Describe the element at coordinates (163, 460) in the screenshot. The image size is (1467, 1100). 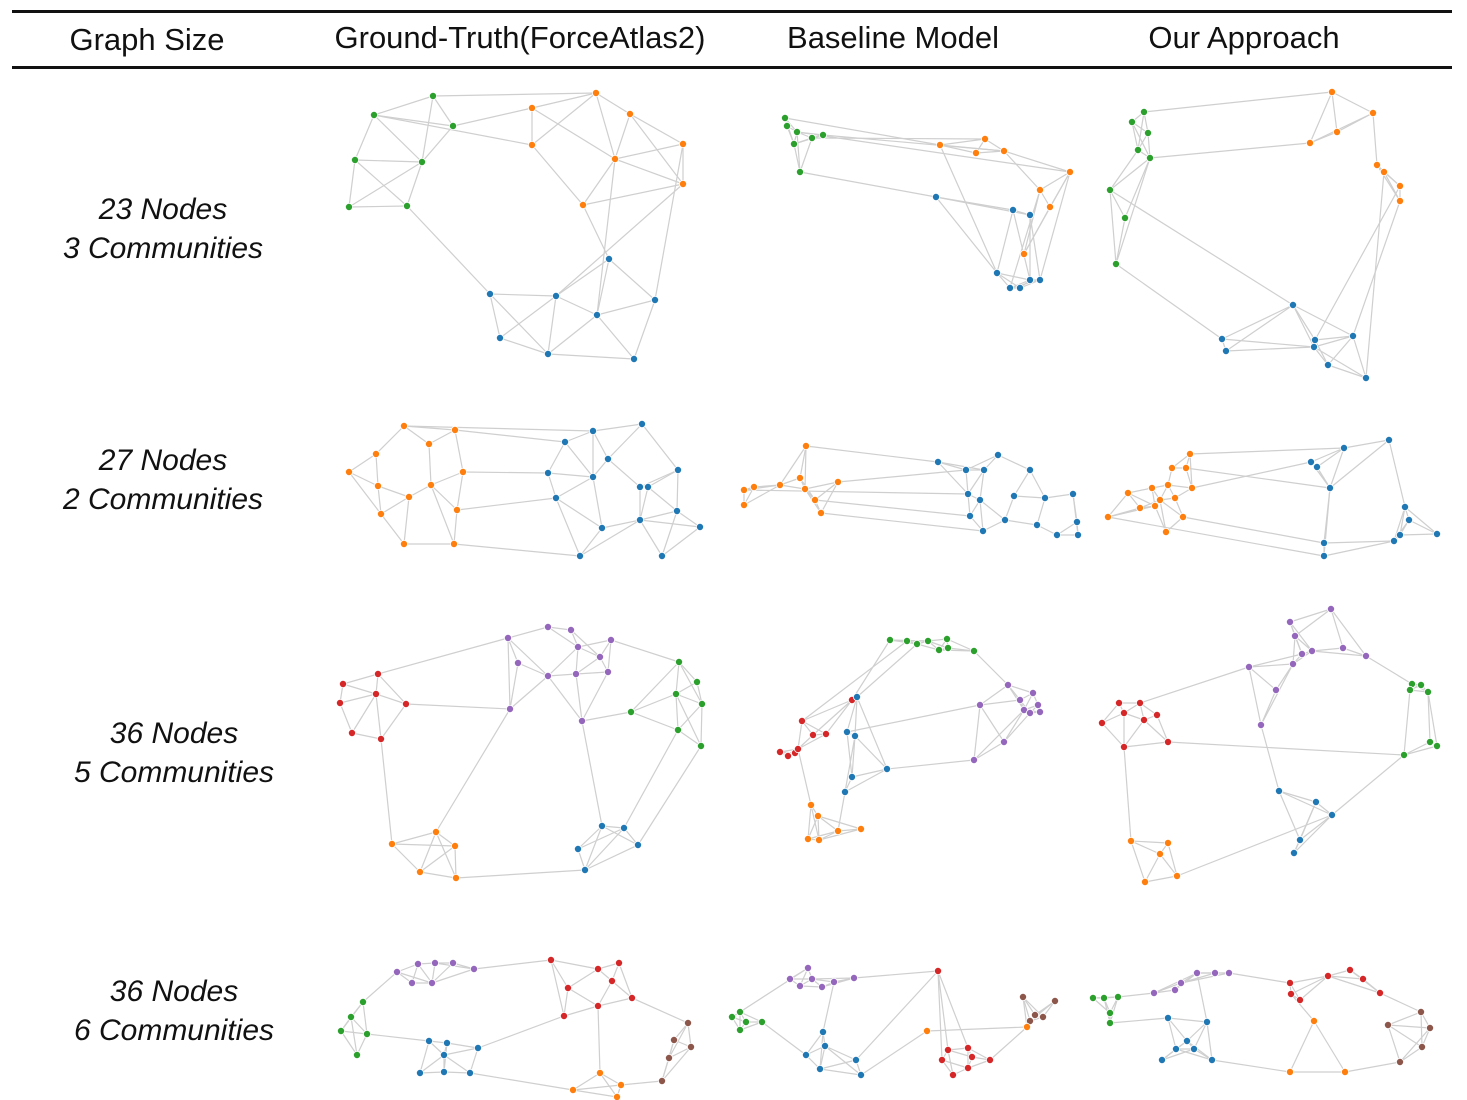
I see `row-label-2-nodes: 27 Nodes` at that location.